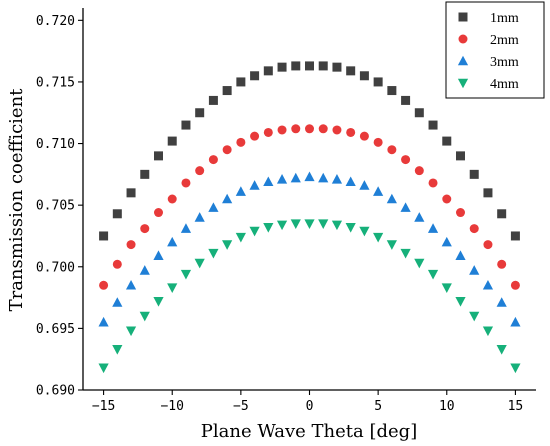 The height and width of the screenshot is (446, 550). What do you see at coordinates (55, 329) in the screenshot?
I see `y-tick-label: 0.695` at bounding box center [55, 329].